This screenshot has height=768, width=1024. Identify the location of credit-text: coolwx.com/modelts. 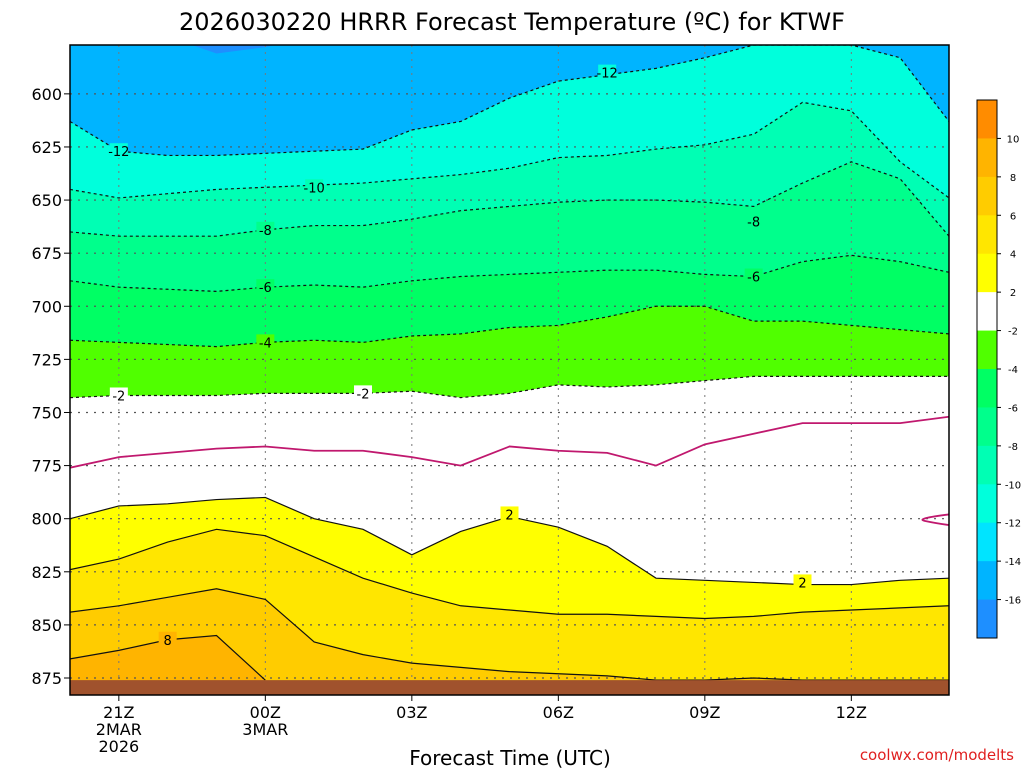
(937, 755).